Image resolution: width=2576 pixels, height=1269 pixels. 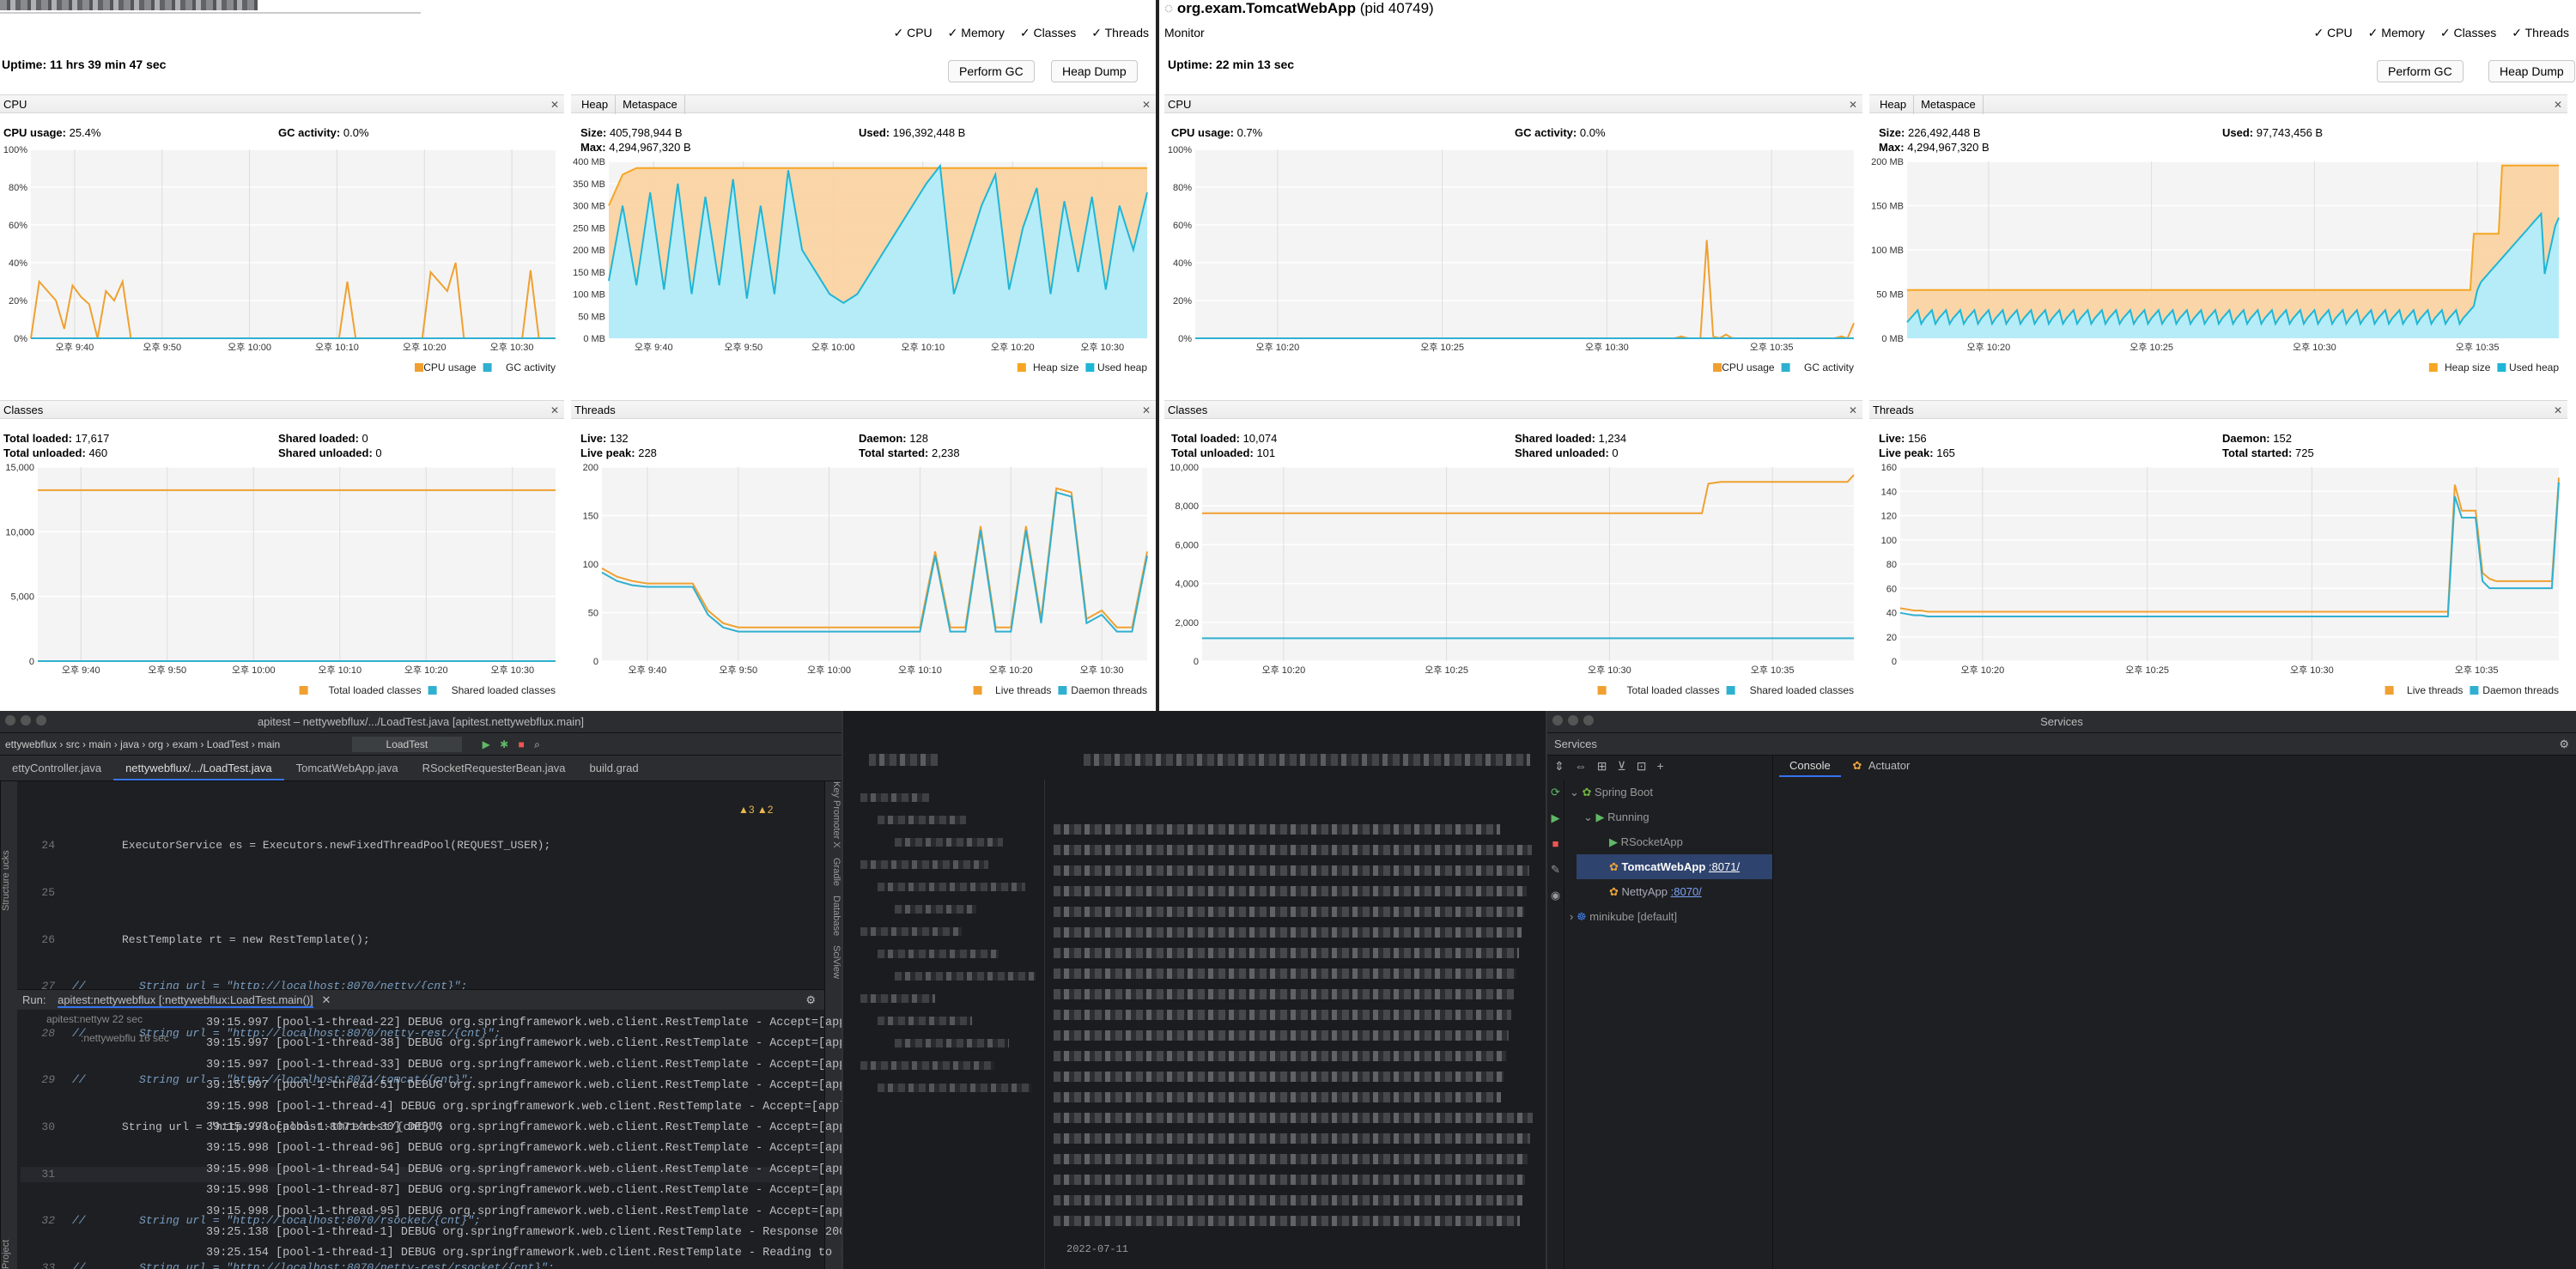 What do you see at coordinates (1607, 766) in the screenshot?
I see `group-icon: ⊞` at bounding box center [1607, 766].